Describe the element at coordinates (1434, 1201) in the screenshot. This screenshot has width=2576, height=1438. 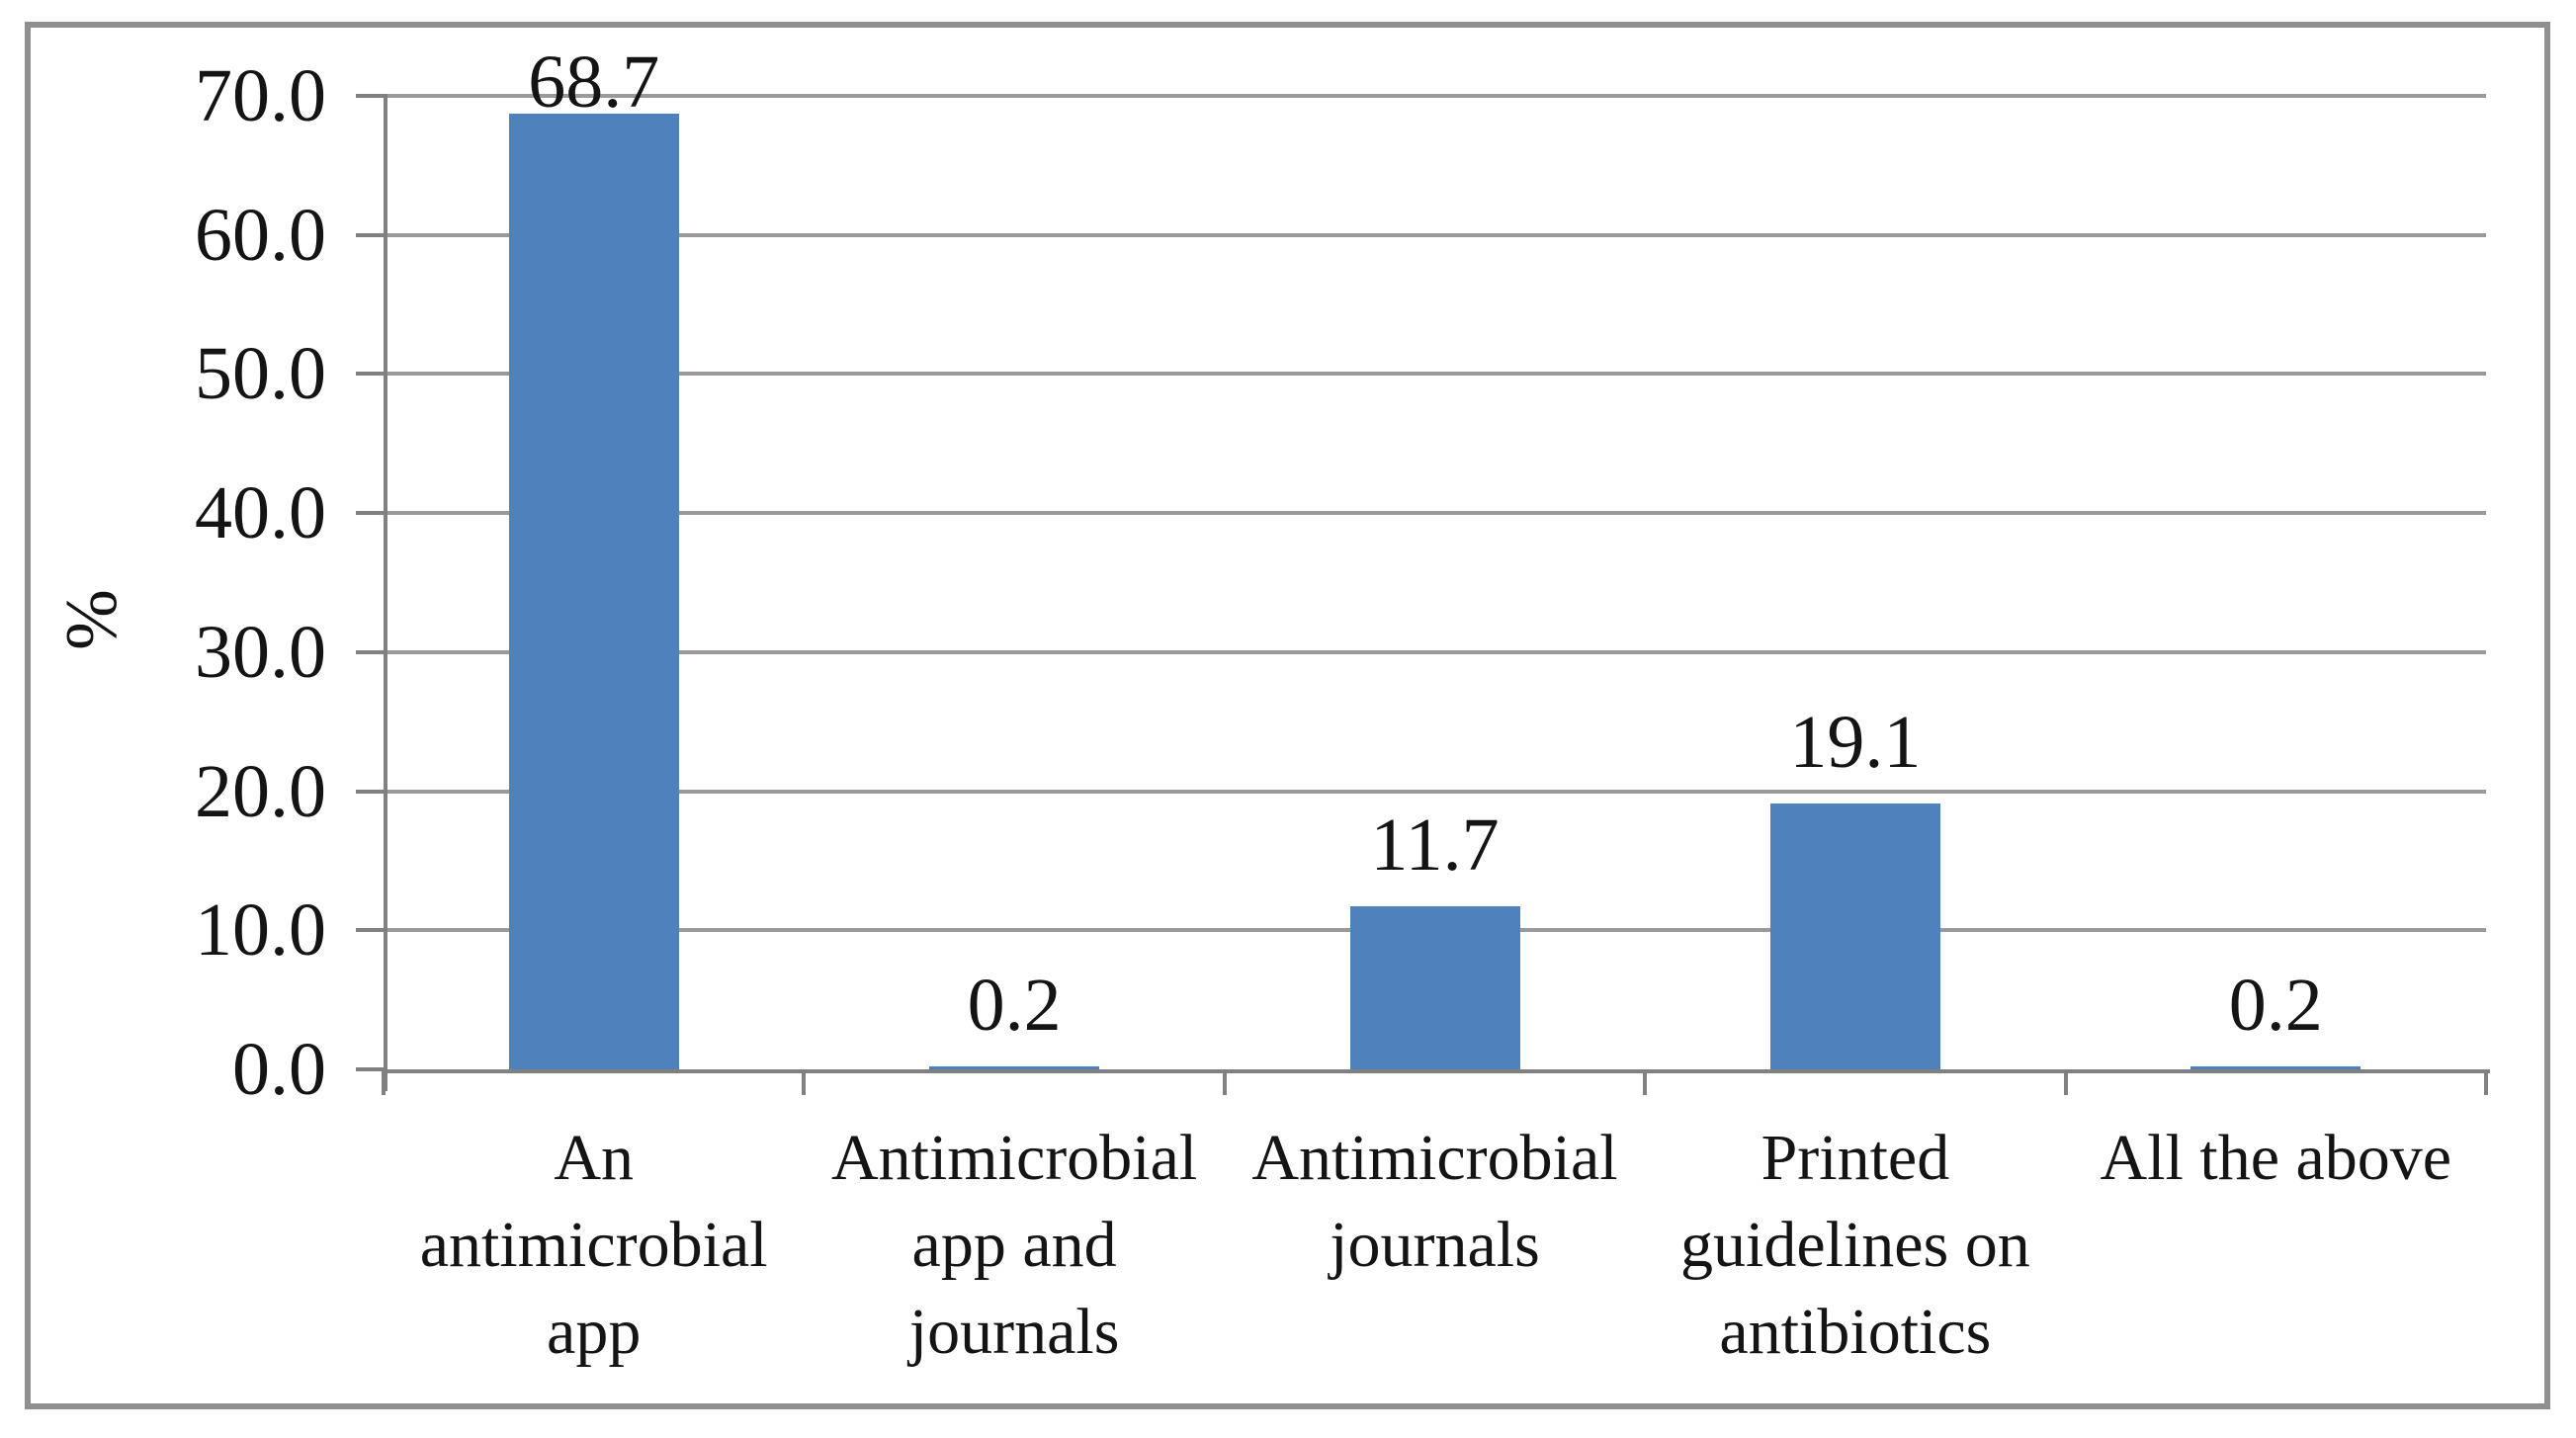
I see `category-label: Antimicrobial journals` at that location.